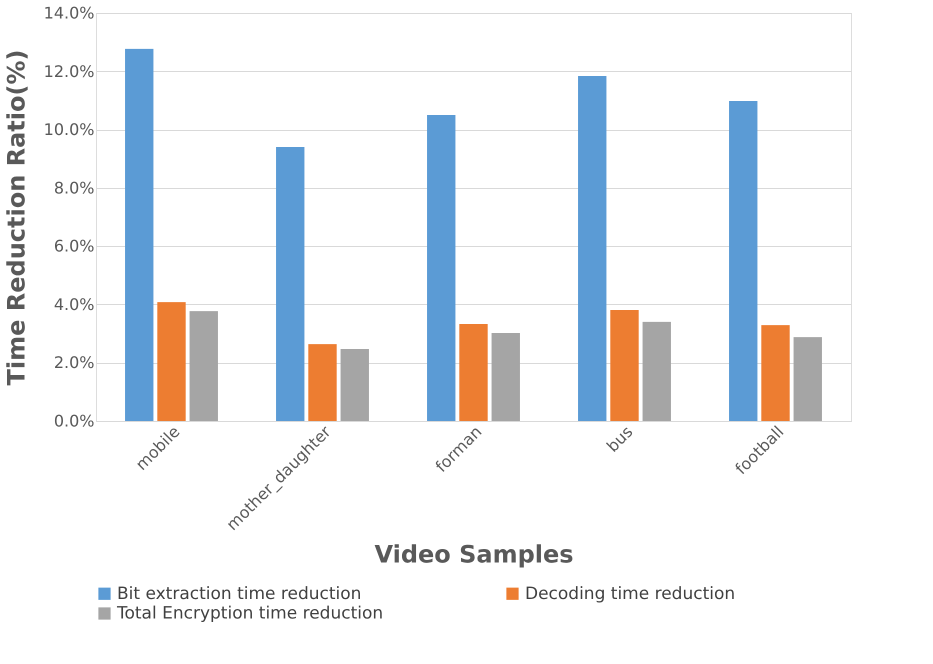 This screenshot has height=664, width=933. Describe the element at coordinates (69, 13) in the screenshot. I see `y-tick-label: 14.0%` at that location.